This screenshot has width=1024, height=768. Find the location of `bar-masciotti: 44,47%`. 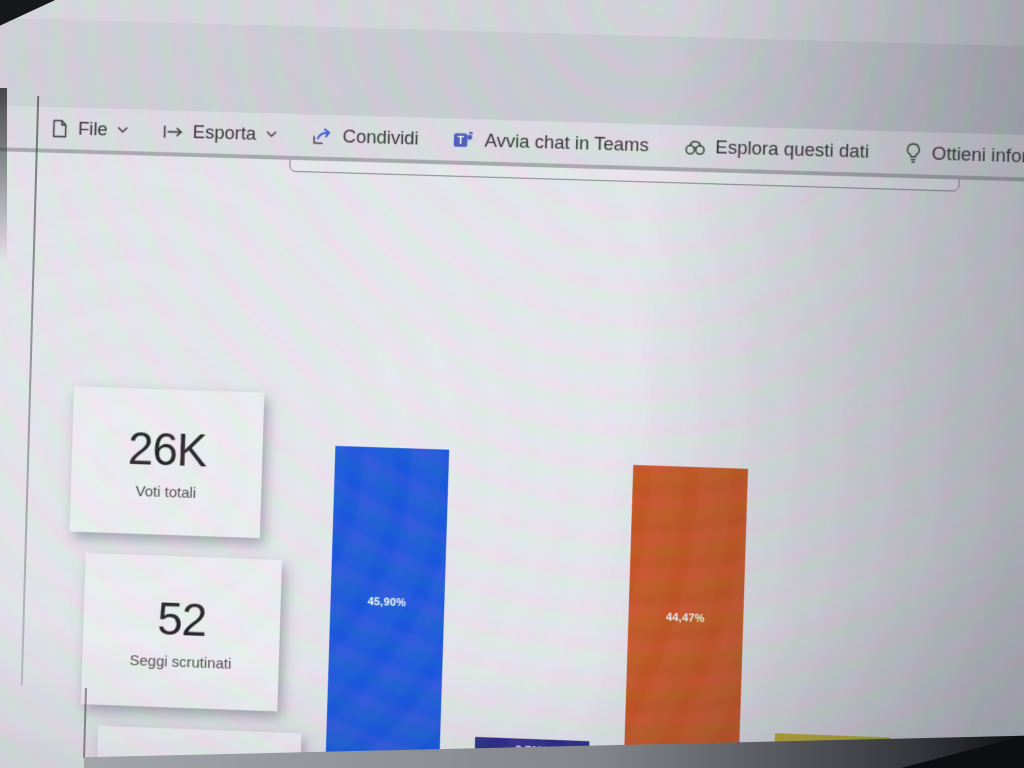

bar-masciotti: 44,47% is located at coordinates (685, 616).